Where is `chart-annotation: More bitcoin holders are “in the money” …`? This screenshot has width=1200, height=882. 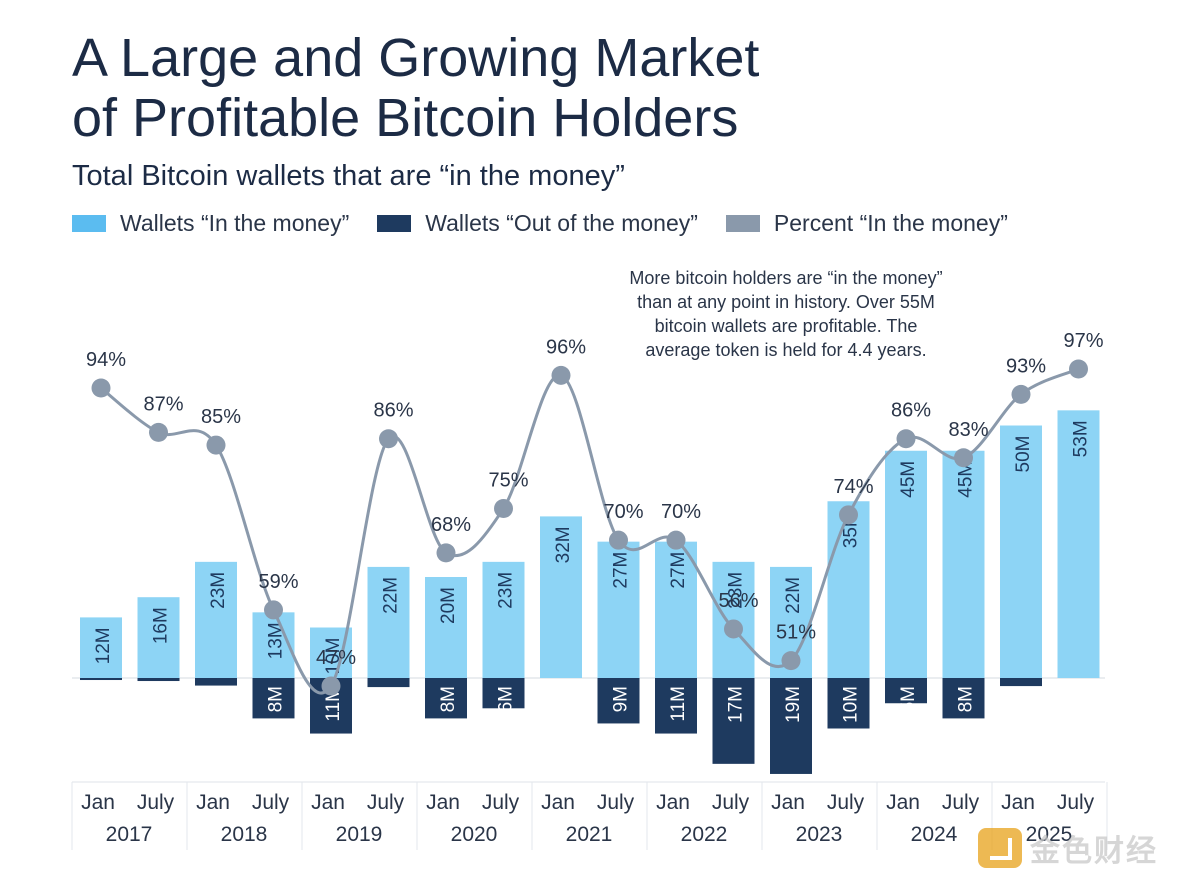
chart-annotation: More bitcoin holders are “in the money” … is located at coordinates (786, 314).